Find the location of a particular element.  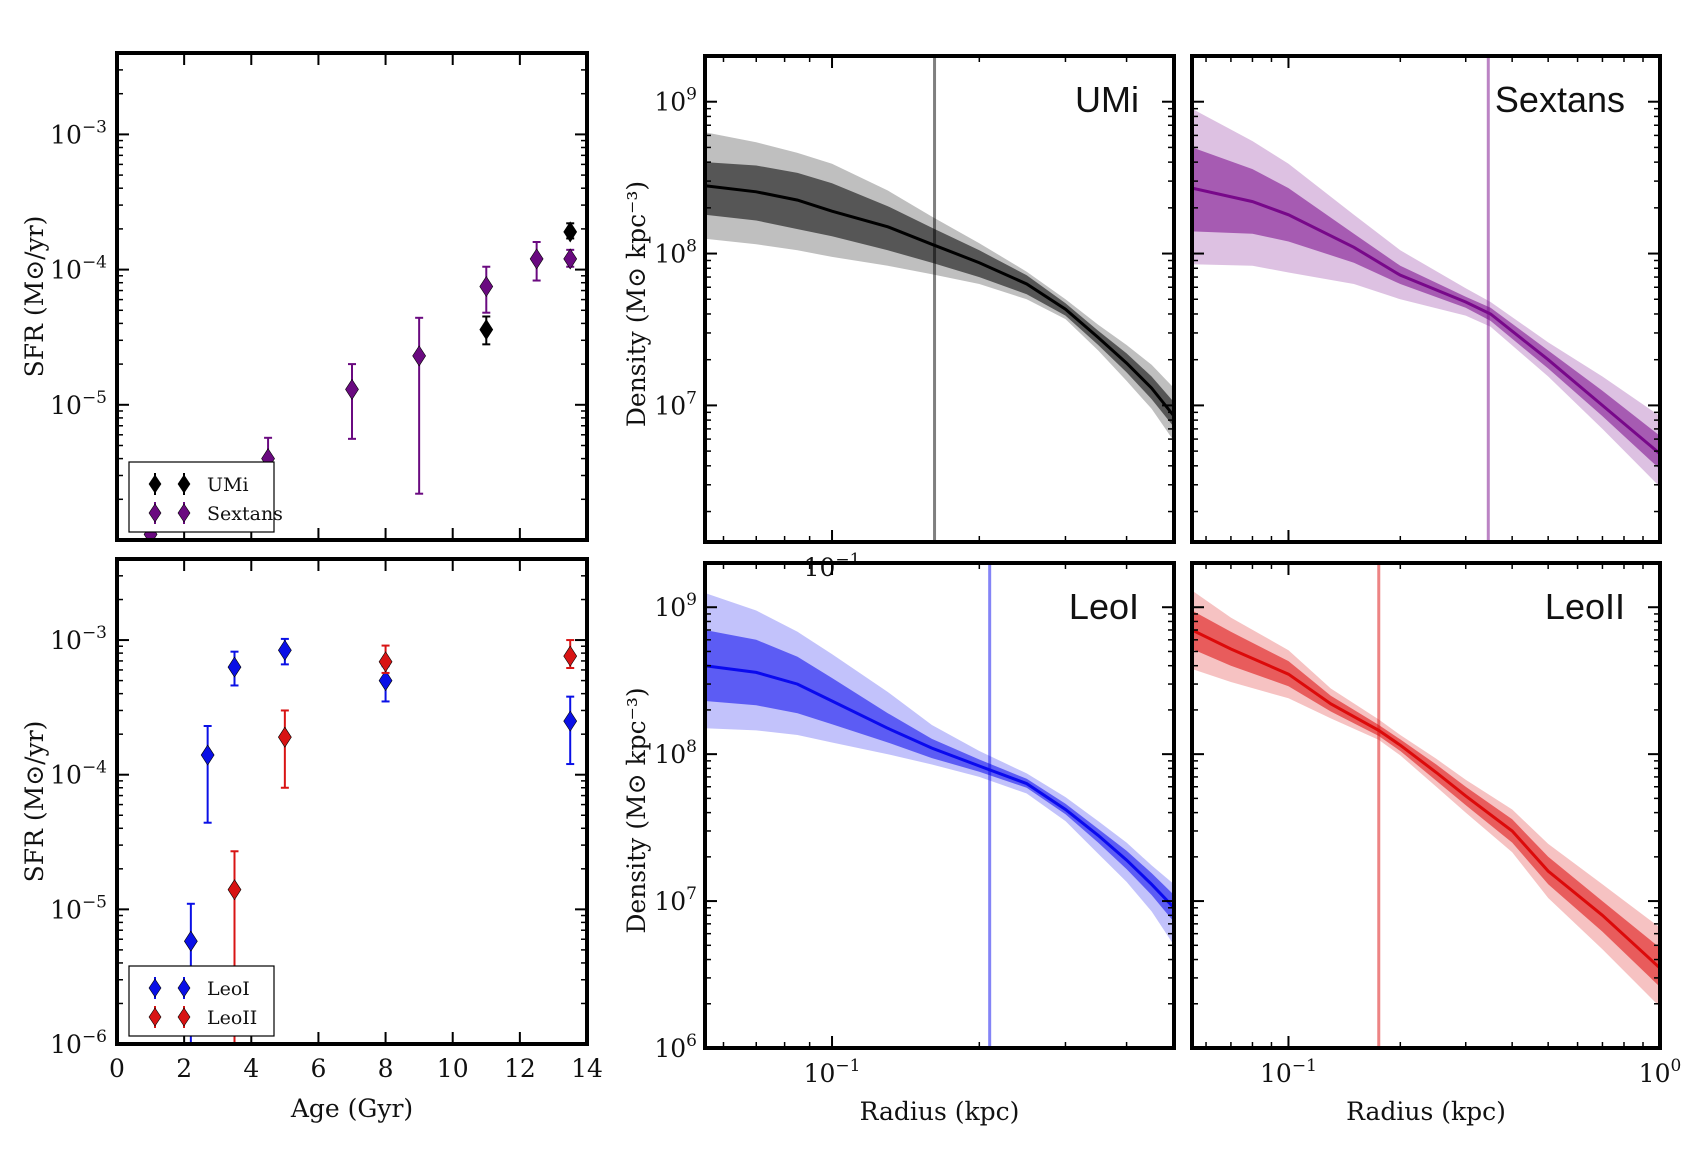

x-tick-label: 4 is located at coordinates (251, 1068).